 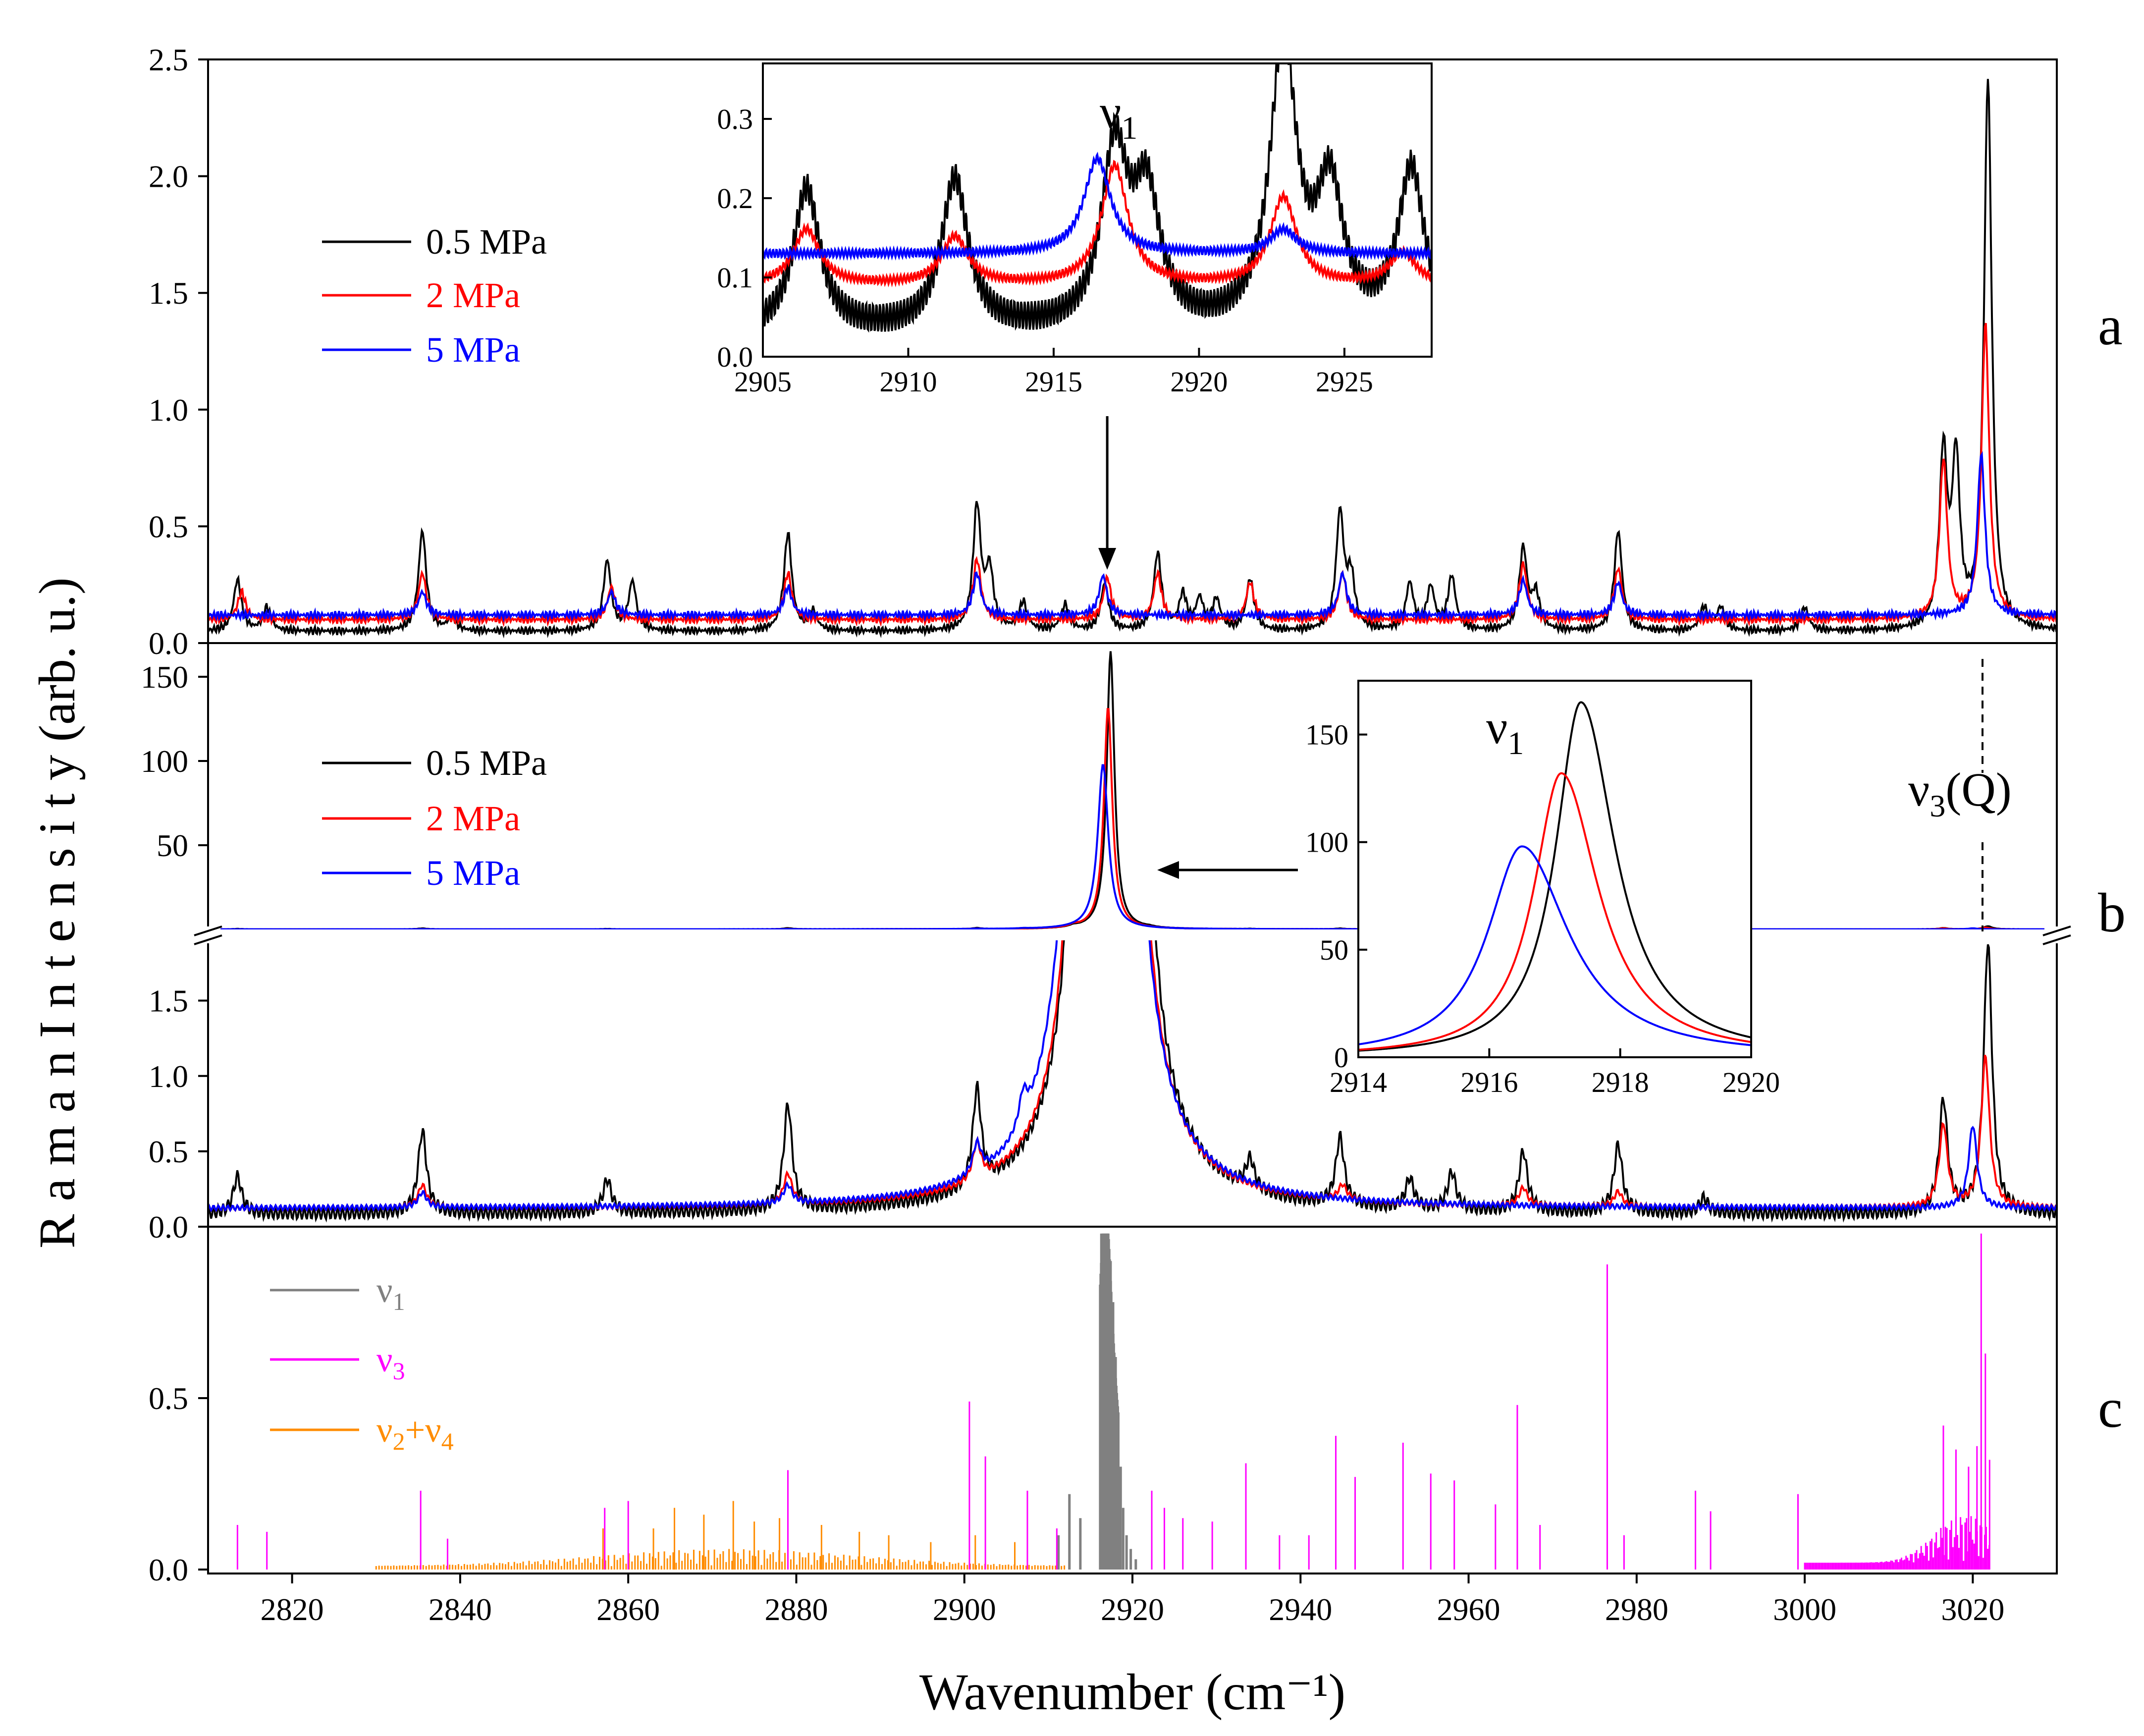 What do you see at coordinates (174, 952) in the screenshot?
I see `panel-b-y-ticks: 0.0 0.5 1.0 1.5 50 100 150` at bounding box center [174, 952].